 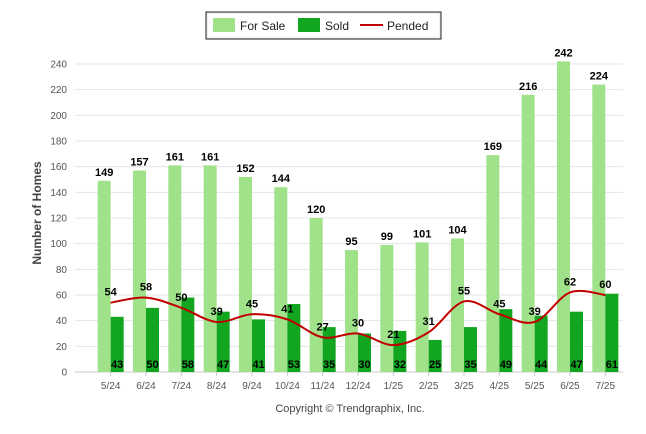 I want to click on y-tick-label: 100, so click(x=58, y=244).